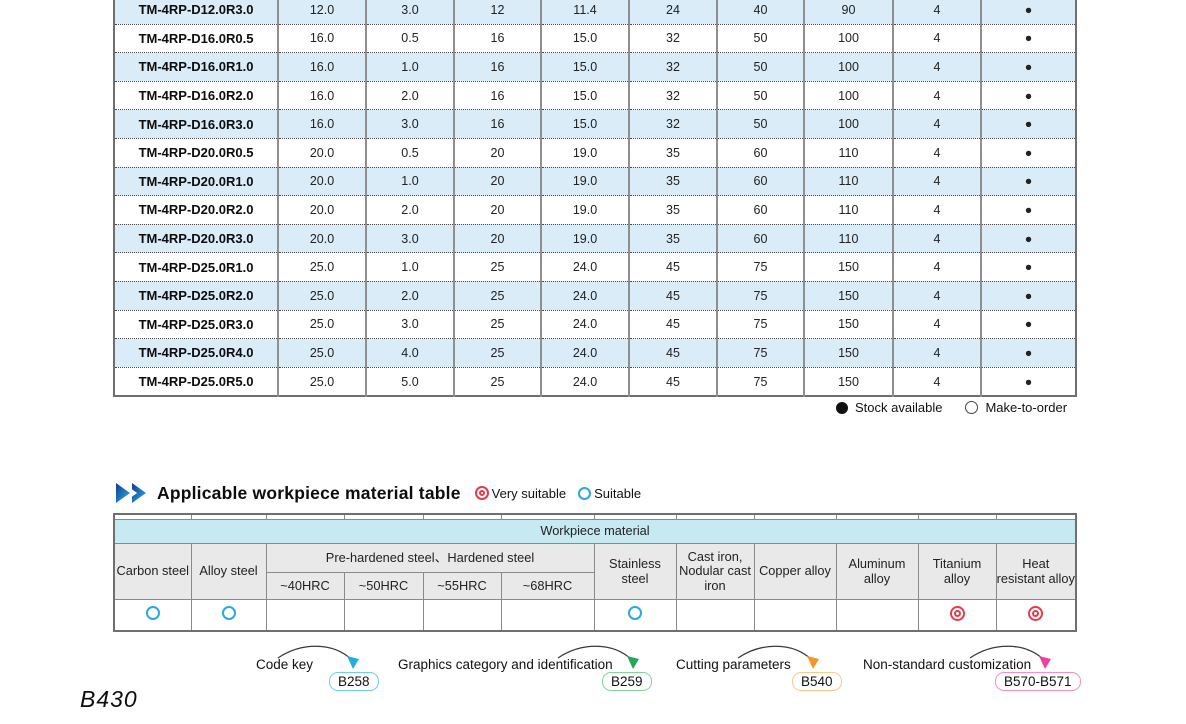  What do you see at coordinates (505, 664) in the screenshot?
I see `graphics-category-label: Graphics category and identification` at bounding box center [505, 664].